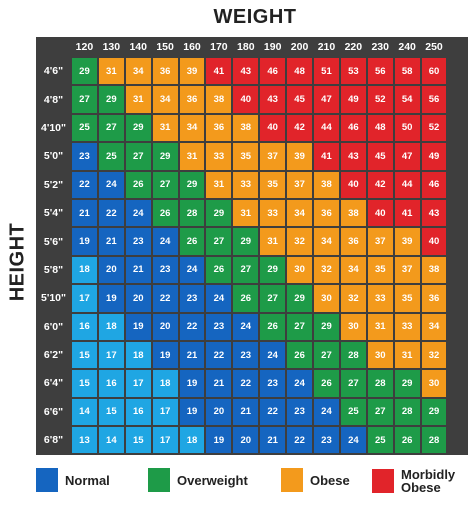  What do you see at coordinates (53, 298) in the screenshot?
I see `height-tick-label: 5'10"` at bounding box center [53, 298].